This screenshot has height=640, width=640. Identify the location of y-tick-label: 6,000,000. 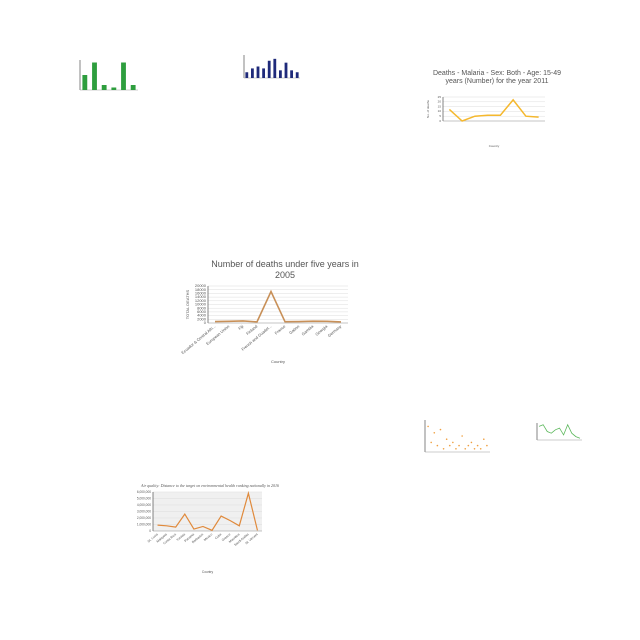
(144, 492).